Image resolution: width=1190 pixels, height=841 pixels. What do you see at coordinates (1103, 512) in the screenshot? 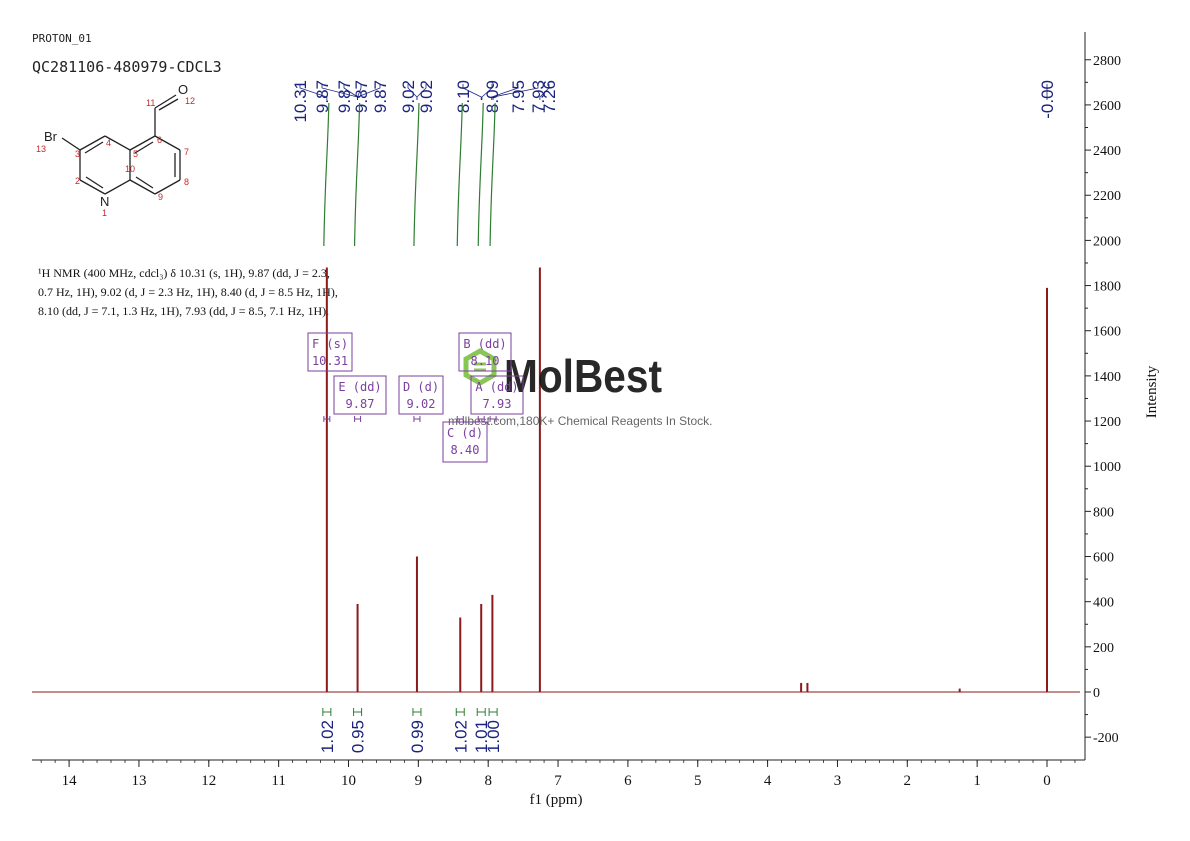
I see `y-tick-label: 800` at bounding box center [1103, 512].